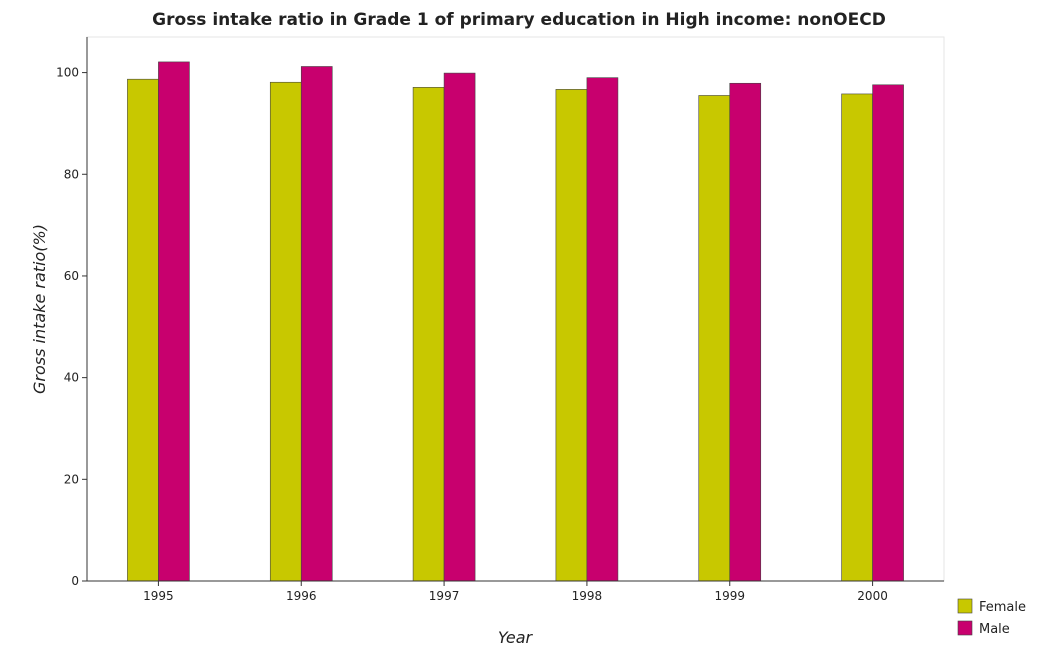 This screenshot has width=1038, height=654. What do you see at coordinates (301, 596) in the screenshot?
I see `x-tick-label: 1996` at bounding box center [301, 596].